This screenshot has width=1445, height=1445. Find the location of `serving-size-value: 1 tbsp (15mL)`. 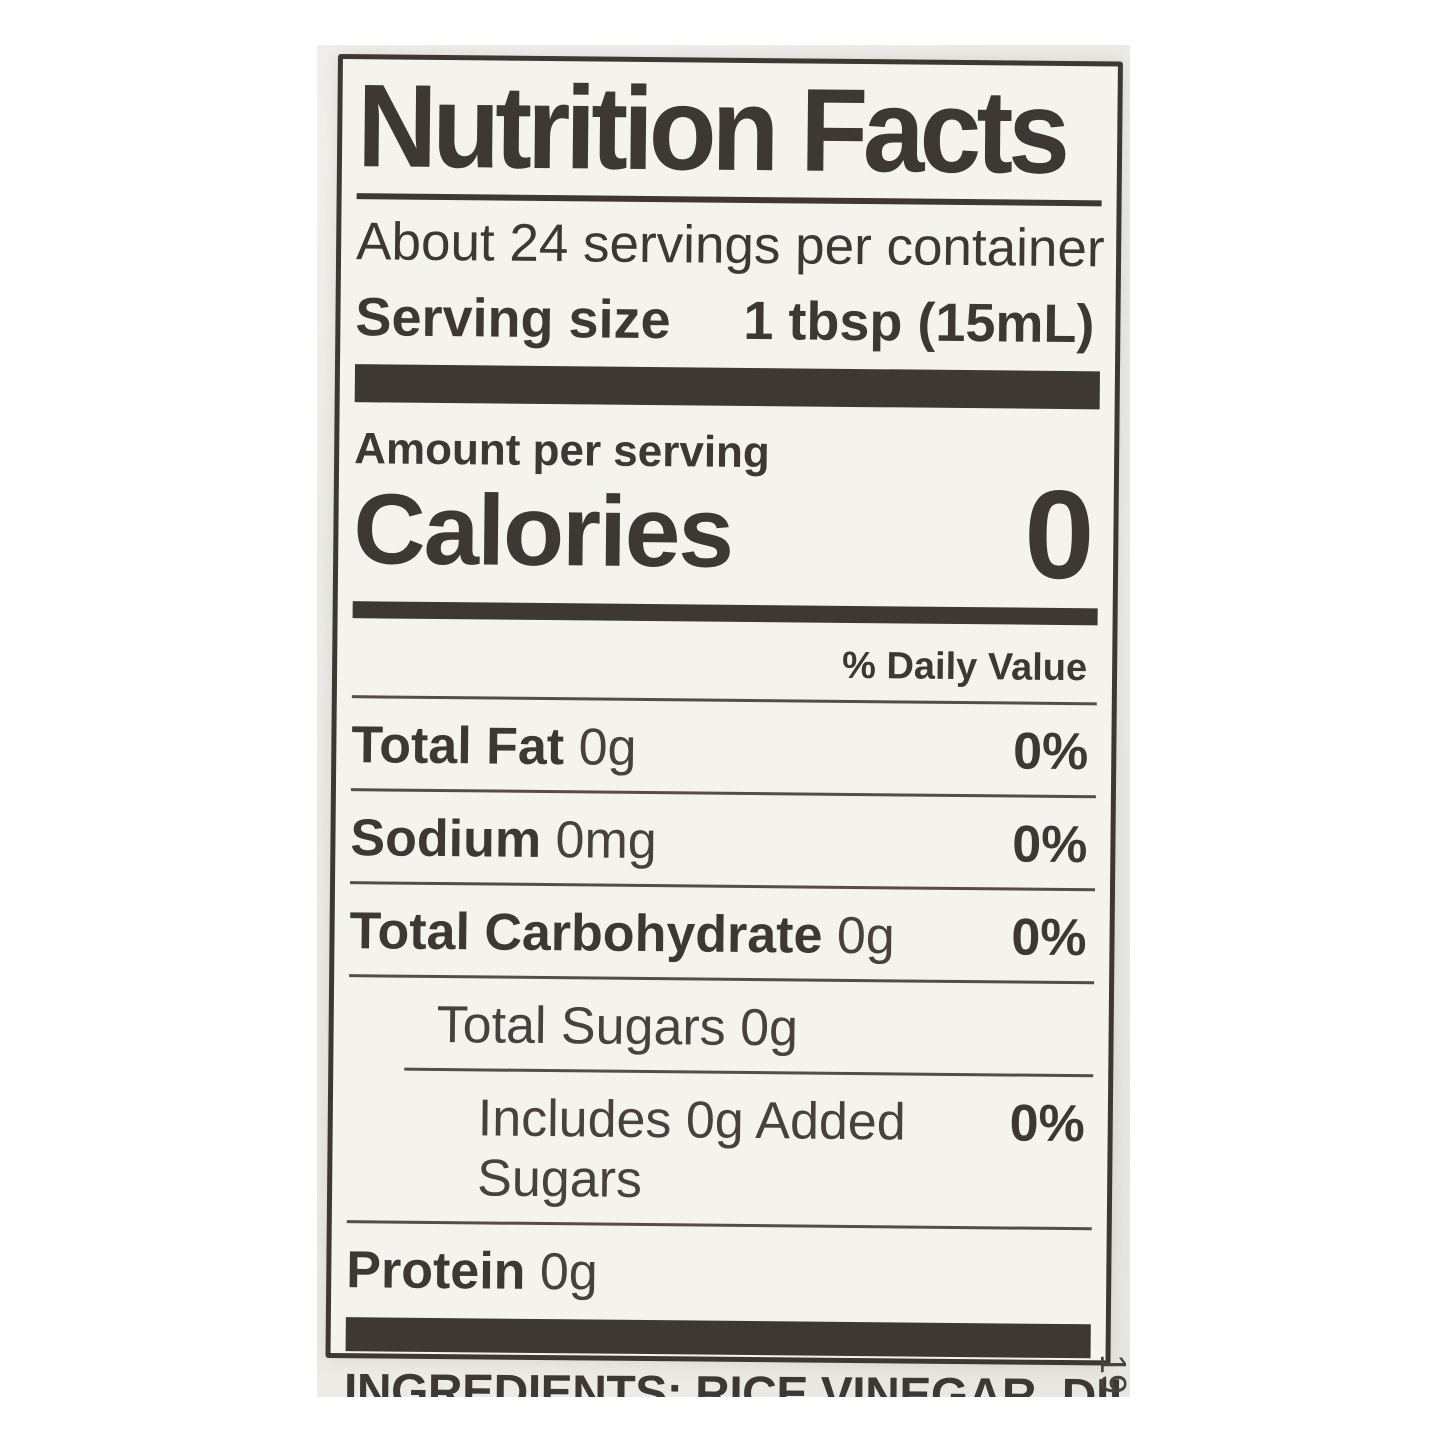

serving-size-value: 1 tbsp (15mL) is located at coordinates (919, 322).